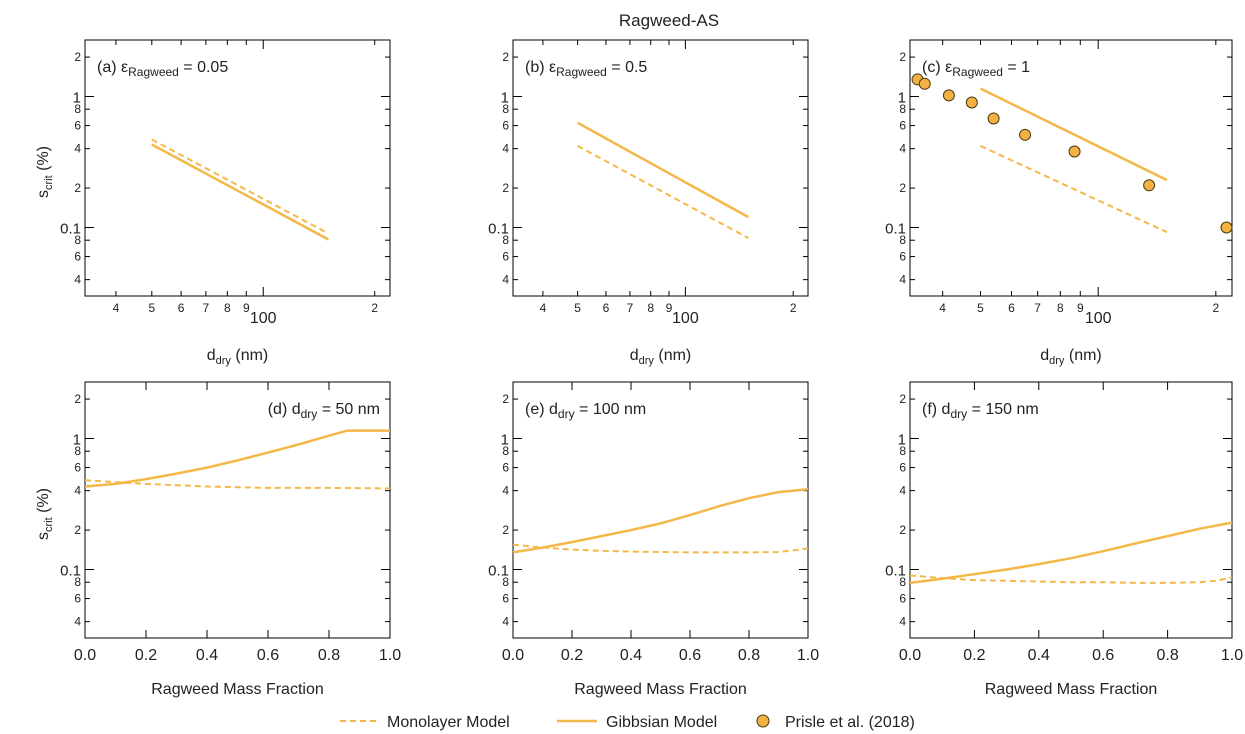 The width and height of the screenshot is (1245, 734). What do you see at coordinates (634, 355) in the screenshot?
I see `x-axis-label-main: d` at bounding box center [634, 355].